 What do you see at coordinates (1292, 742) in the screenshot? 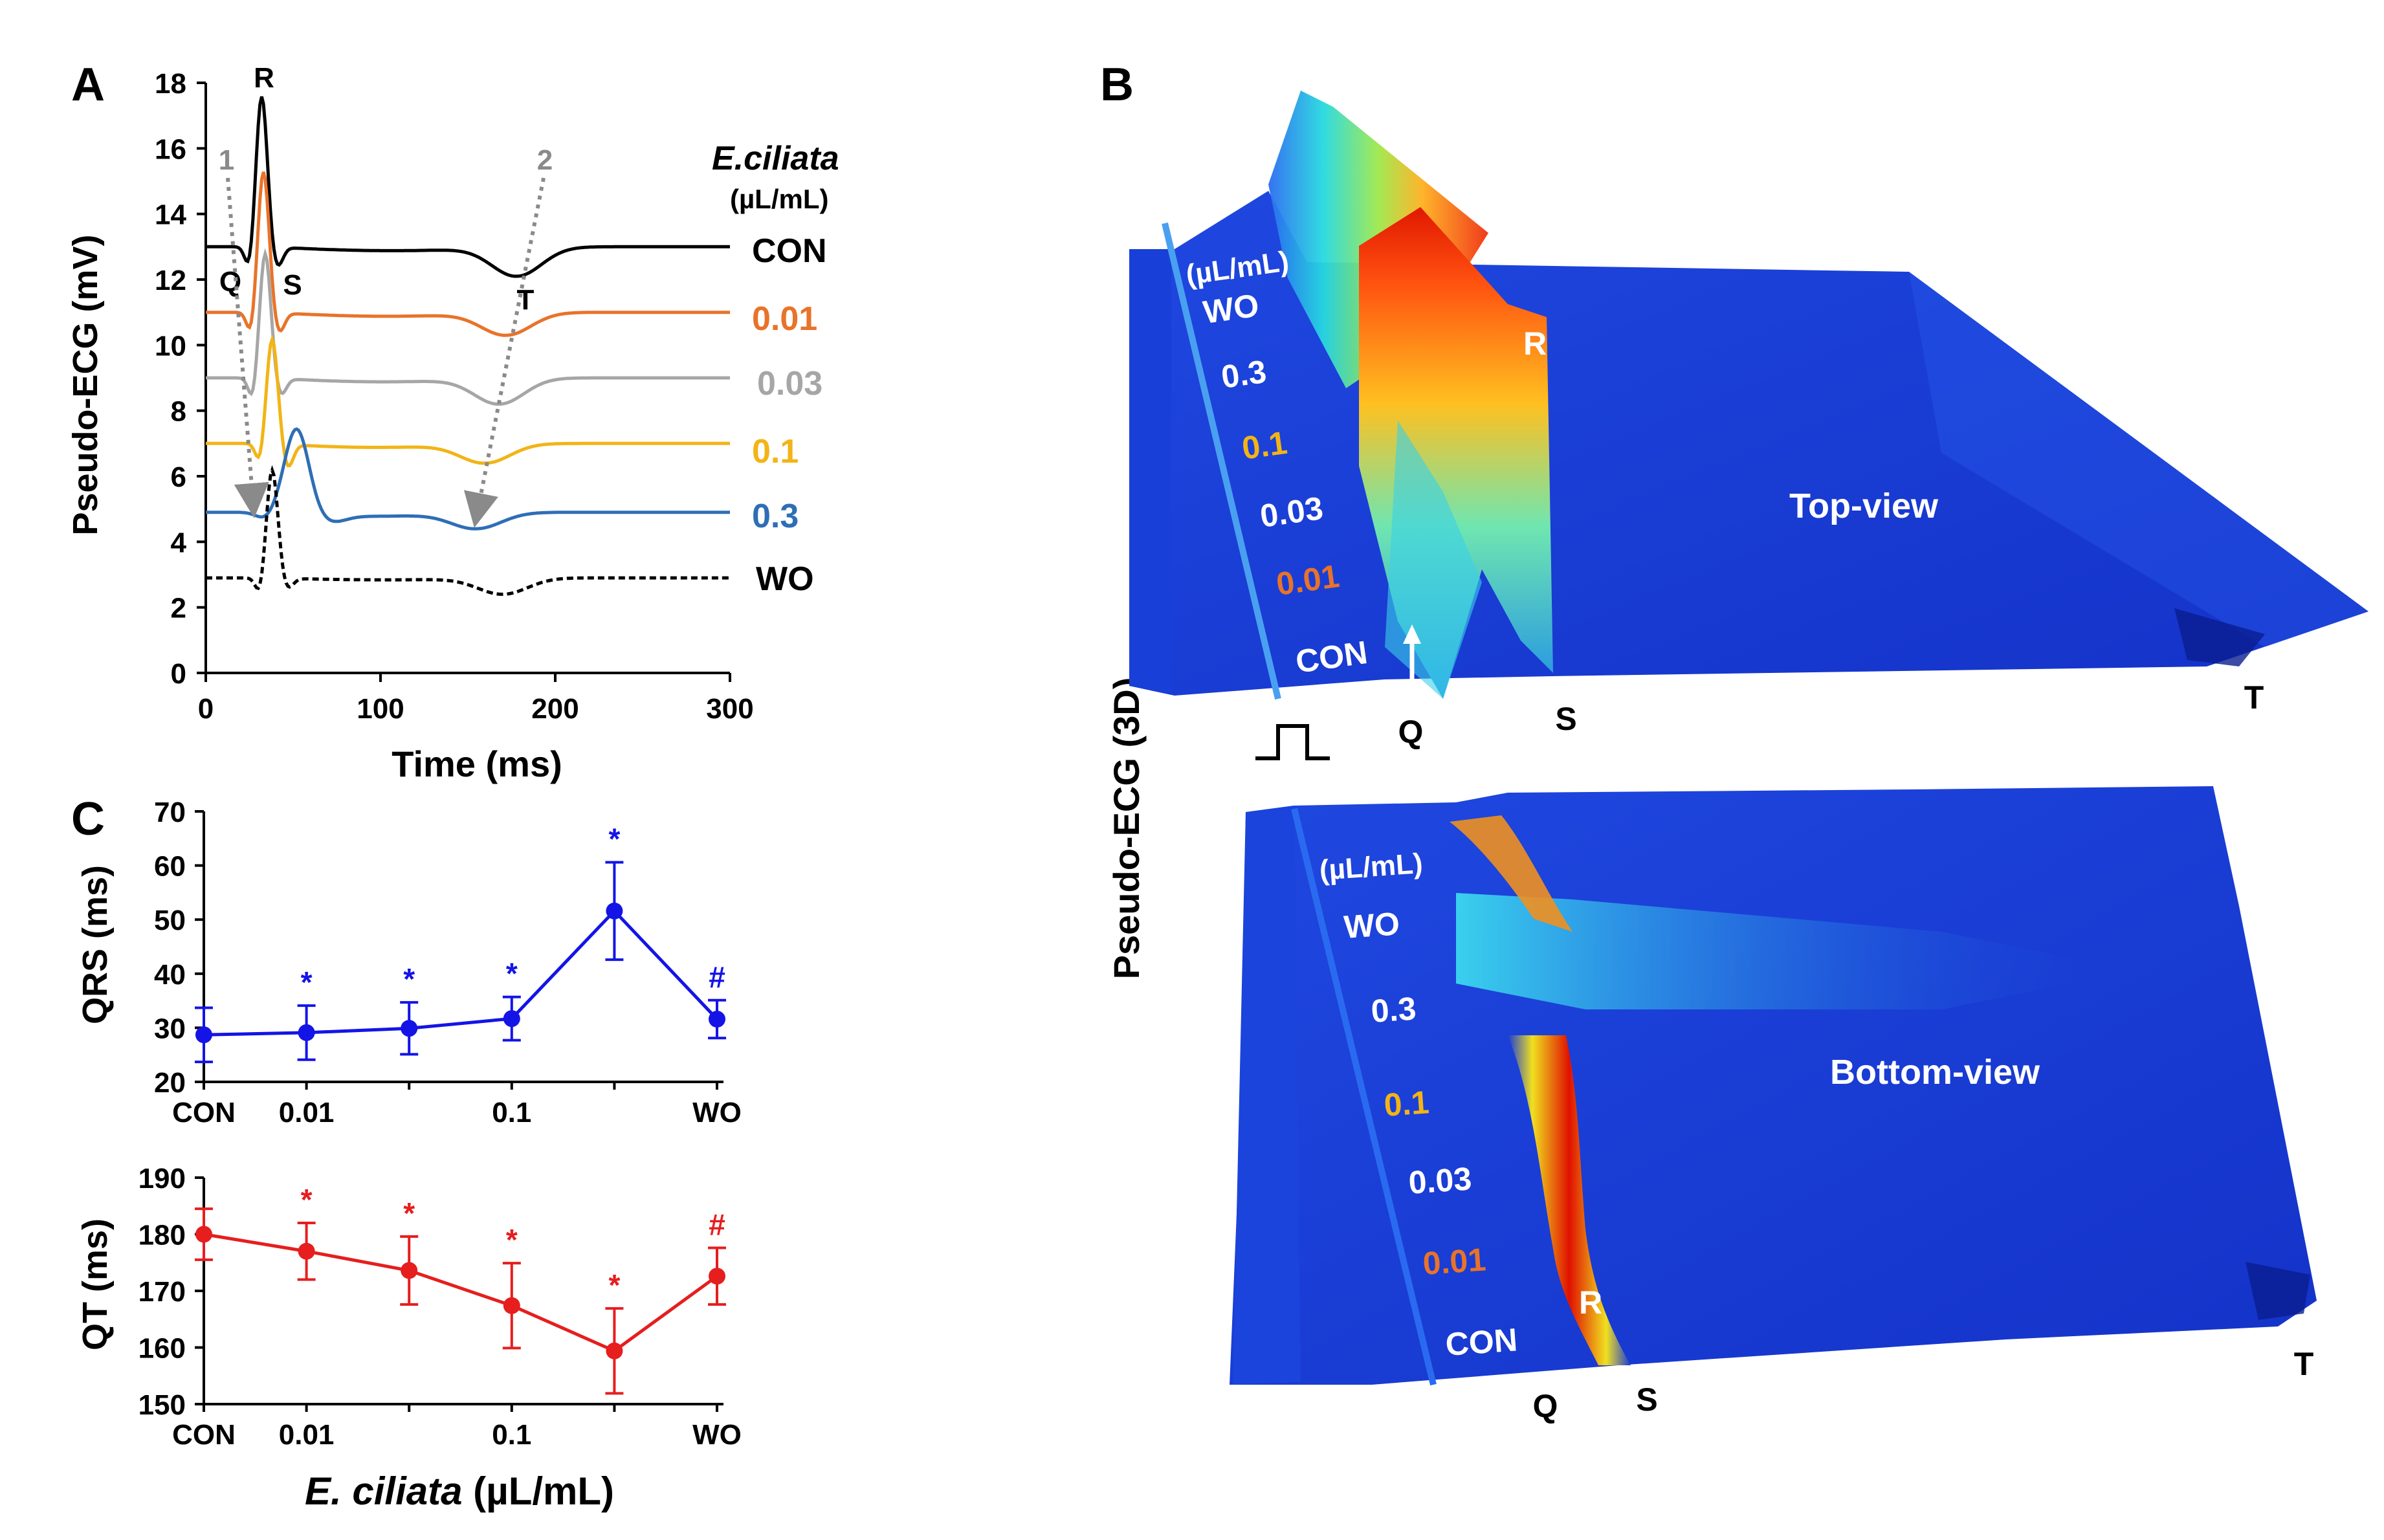
I see `stimulus-pulse-icon` at bounding box center [1292, 742].